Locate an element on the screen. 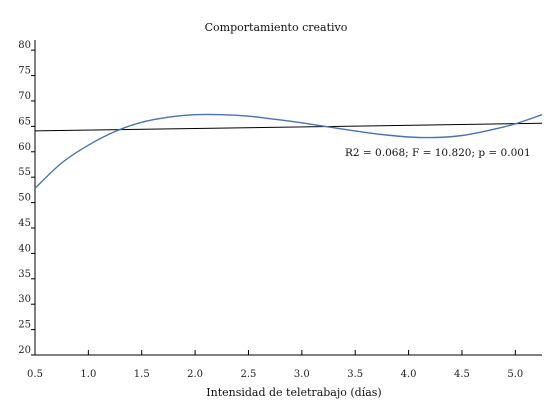  x-tick-label: 4.0 is located at coordinates (409, 374).